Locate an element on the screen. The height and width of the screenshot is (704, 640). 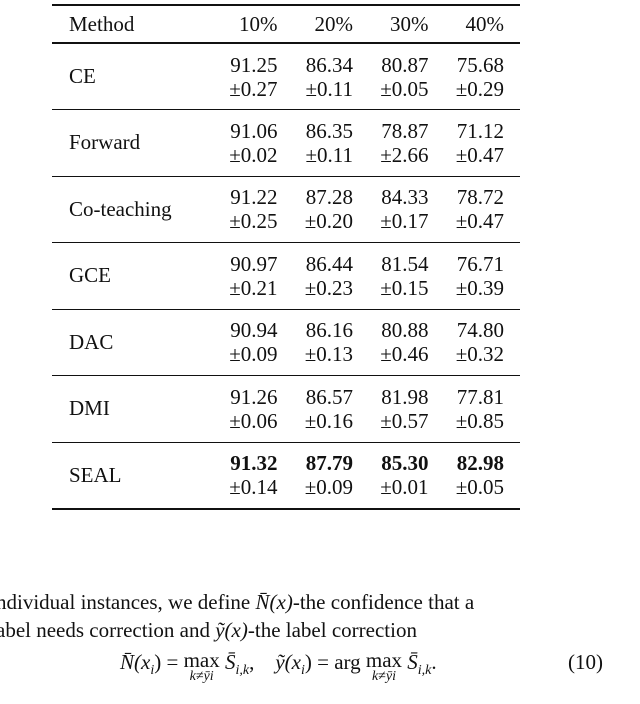
result-cell: 81.98 ±0.57 is located at coordinates (391, 409).